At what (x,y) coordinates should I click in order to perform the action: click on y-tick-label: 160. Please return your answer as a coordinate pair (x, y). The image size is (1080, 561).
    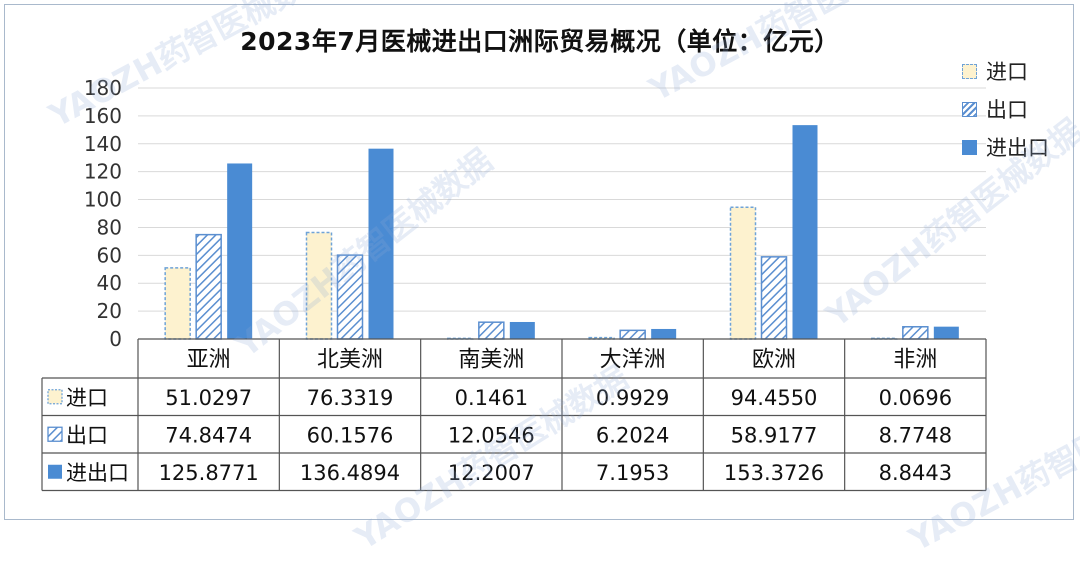
    Looking at the image, I should click on (103, 116).